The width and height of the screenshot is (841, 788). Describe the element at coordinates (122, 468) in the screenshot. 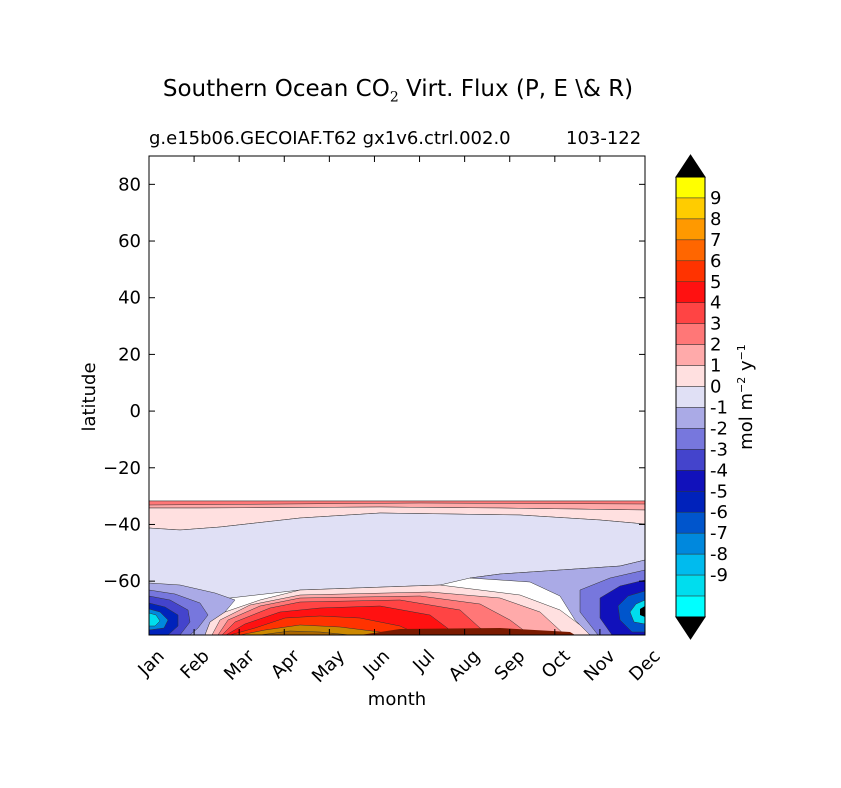

I see `y-tick-label: −20` at that location.